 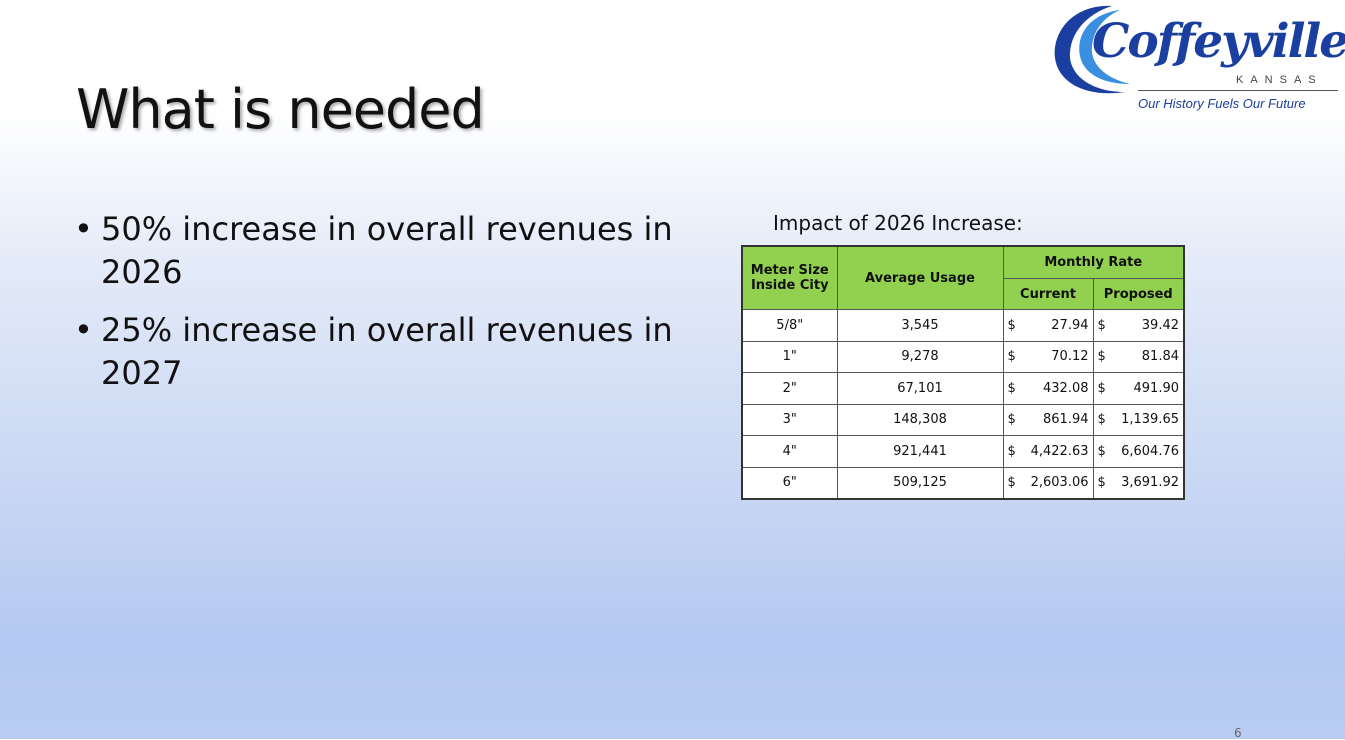 I want to click on table-row: 4" 921,441 $4,422.63 $6,604.76, so click(x=963, y=451).